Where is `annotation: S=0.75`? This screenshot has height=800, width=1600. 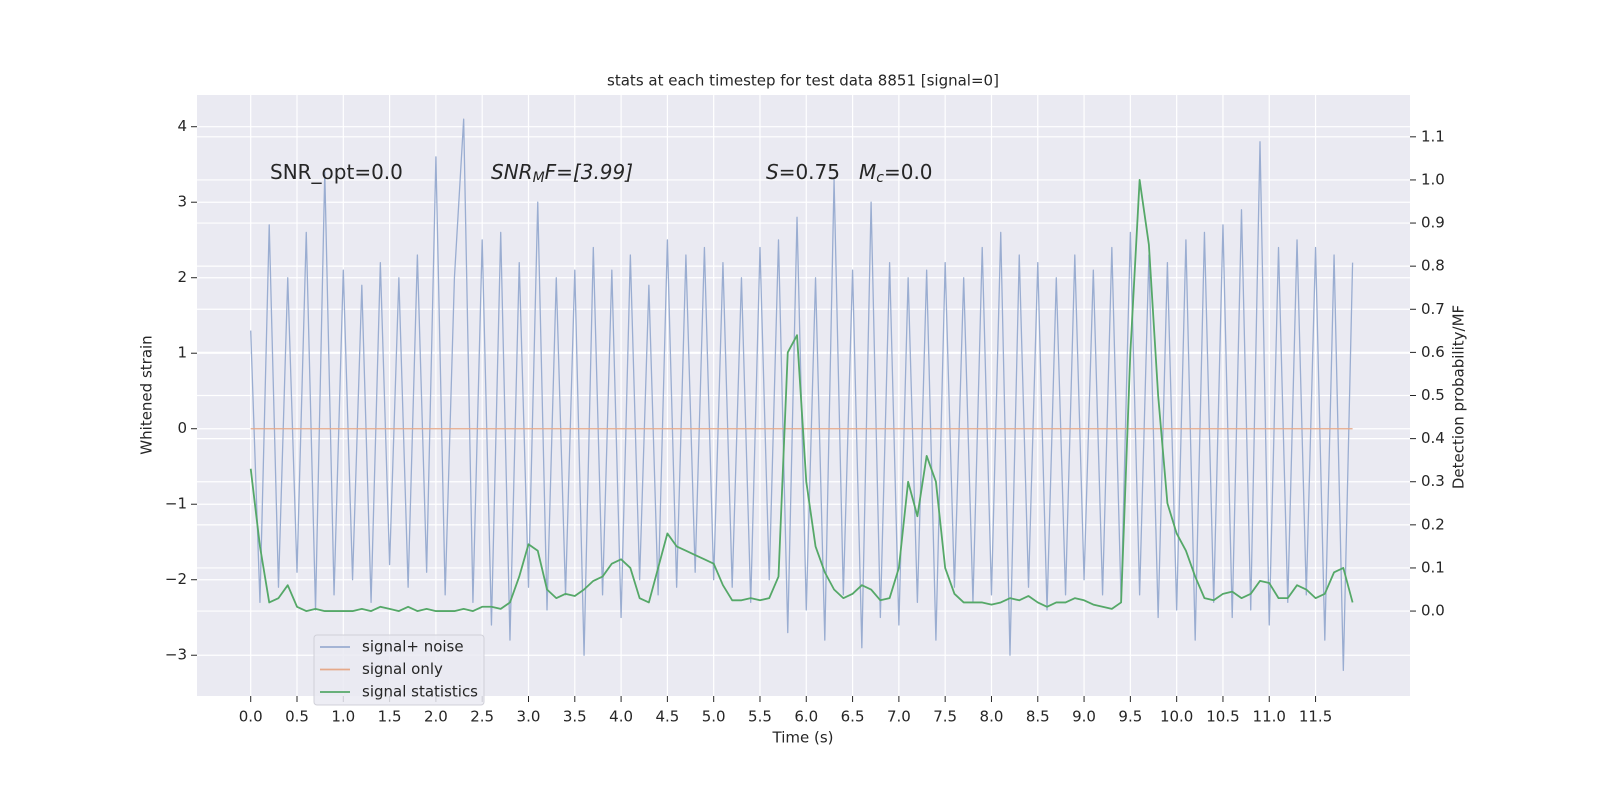 annotation: S=0.75 is located at coordinates (803, 172).